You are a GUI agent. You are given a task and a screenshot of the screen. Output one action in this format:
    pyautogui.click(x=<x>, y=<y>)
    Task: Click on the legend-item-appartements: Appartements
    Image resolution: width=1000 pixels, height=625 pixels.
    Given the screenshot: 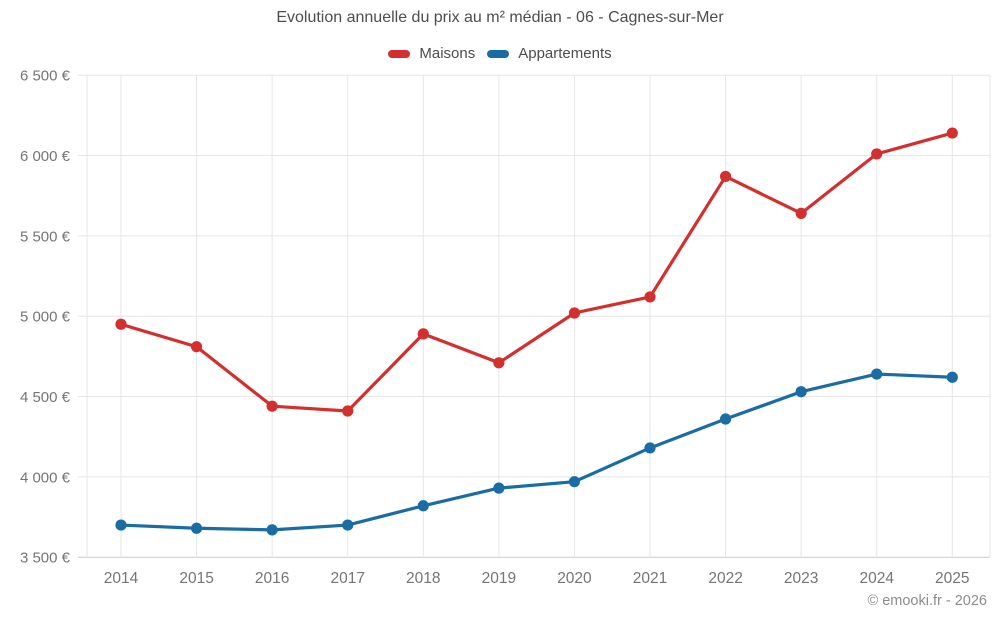 What is the action you would take?
    pyautogui.click(x=549, y=53)
    